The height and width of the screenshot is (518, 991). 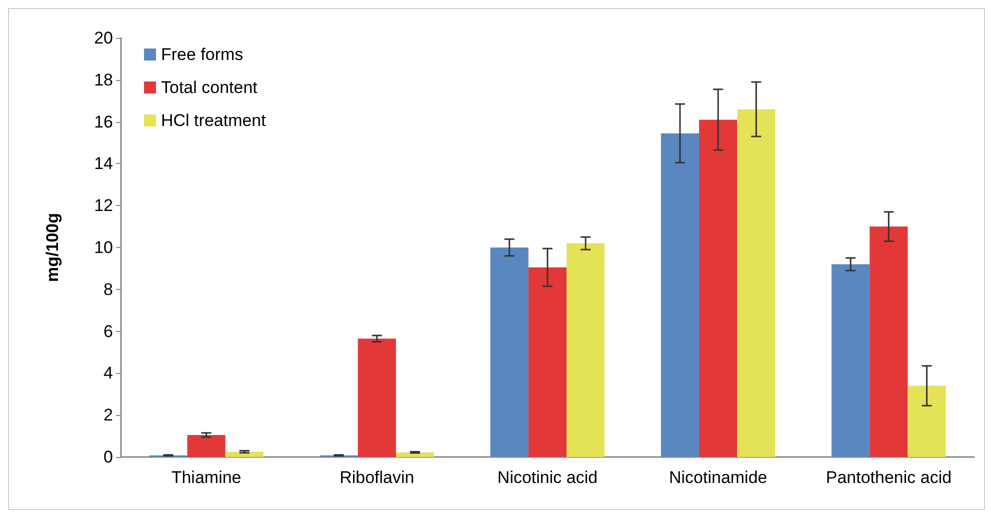 What do you see at coordinates (103, 164) in the screenshot?
I see `y-tick-label: 14` at bounding box center [103, 164].